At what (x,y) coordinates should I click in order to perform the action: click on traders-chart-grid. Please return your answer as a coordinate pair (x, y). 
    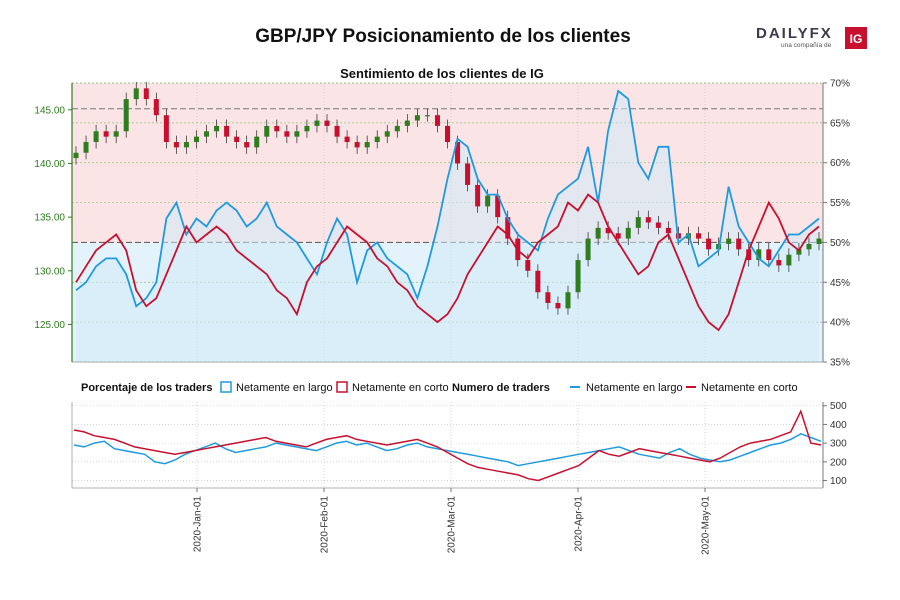
    Looking at the image, I should click on (447, 445).